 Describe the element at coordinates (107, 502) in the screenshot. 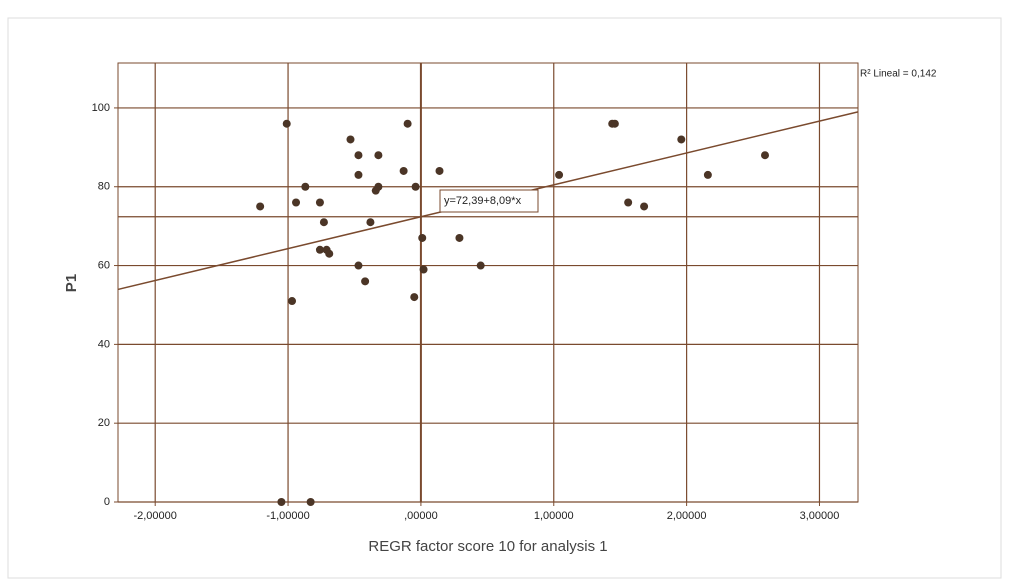

I see `y-tick-label: 0` at that location.